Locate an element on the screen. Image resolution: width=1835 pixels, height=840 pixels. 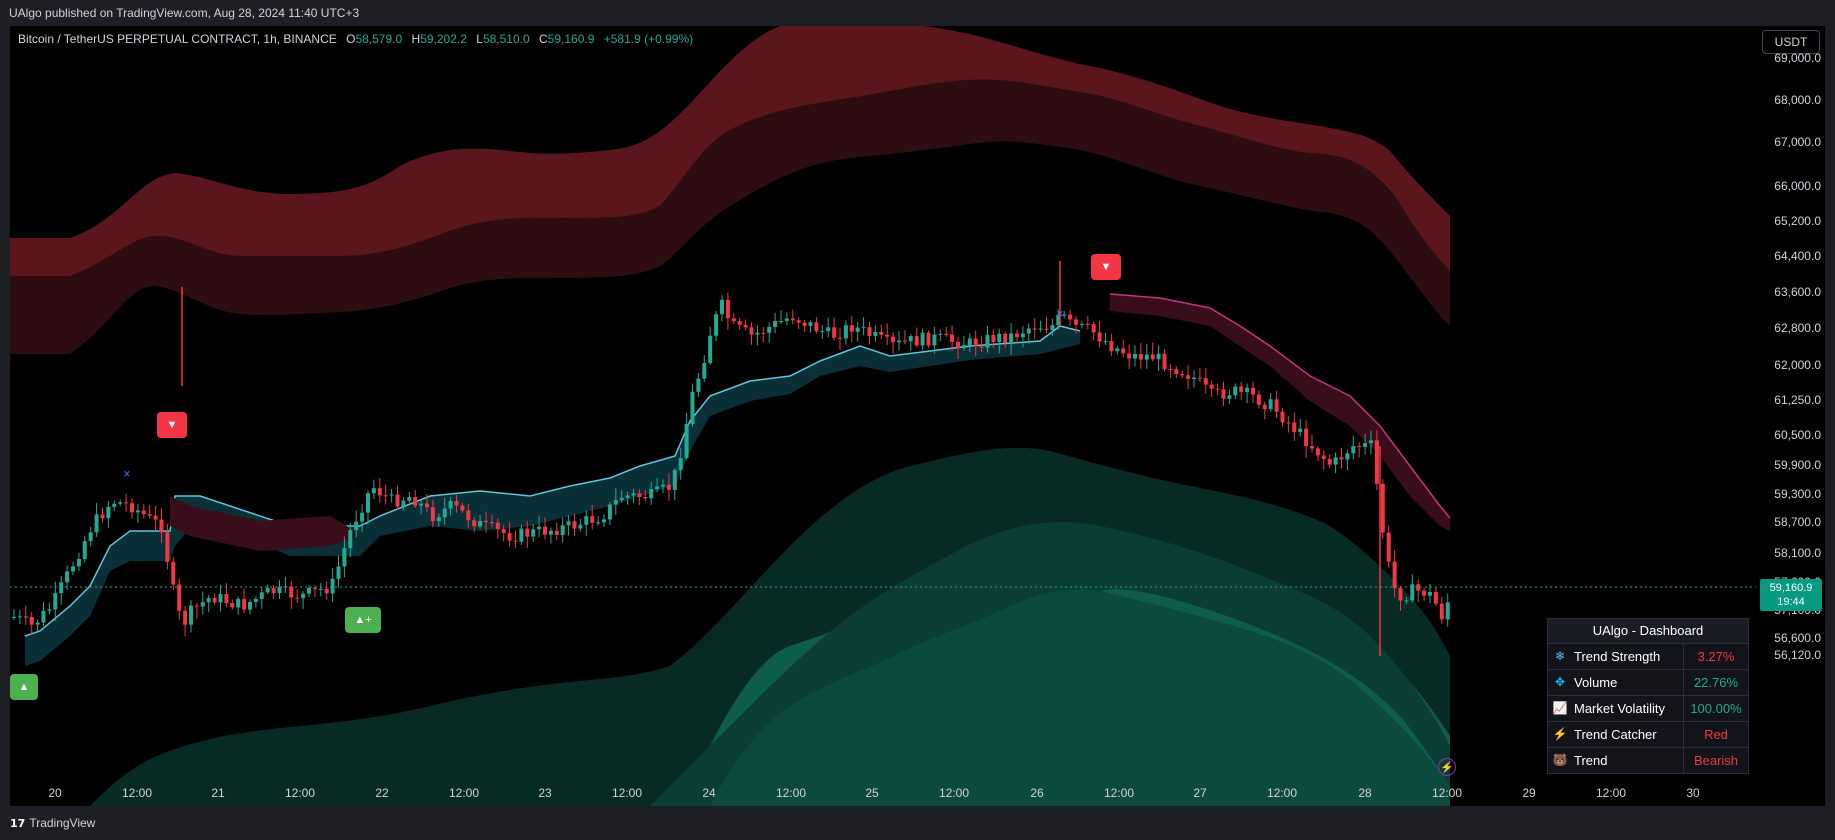
price-tick: 58,700.0 is located at coordinates (1797, 522).